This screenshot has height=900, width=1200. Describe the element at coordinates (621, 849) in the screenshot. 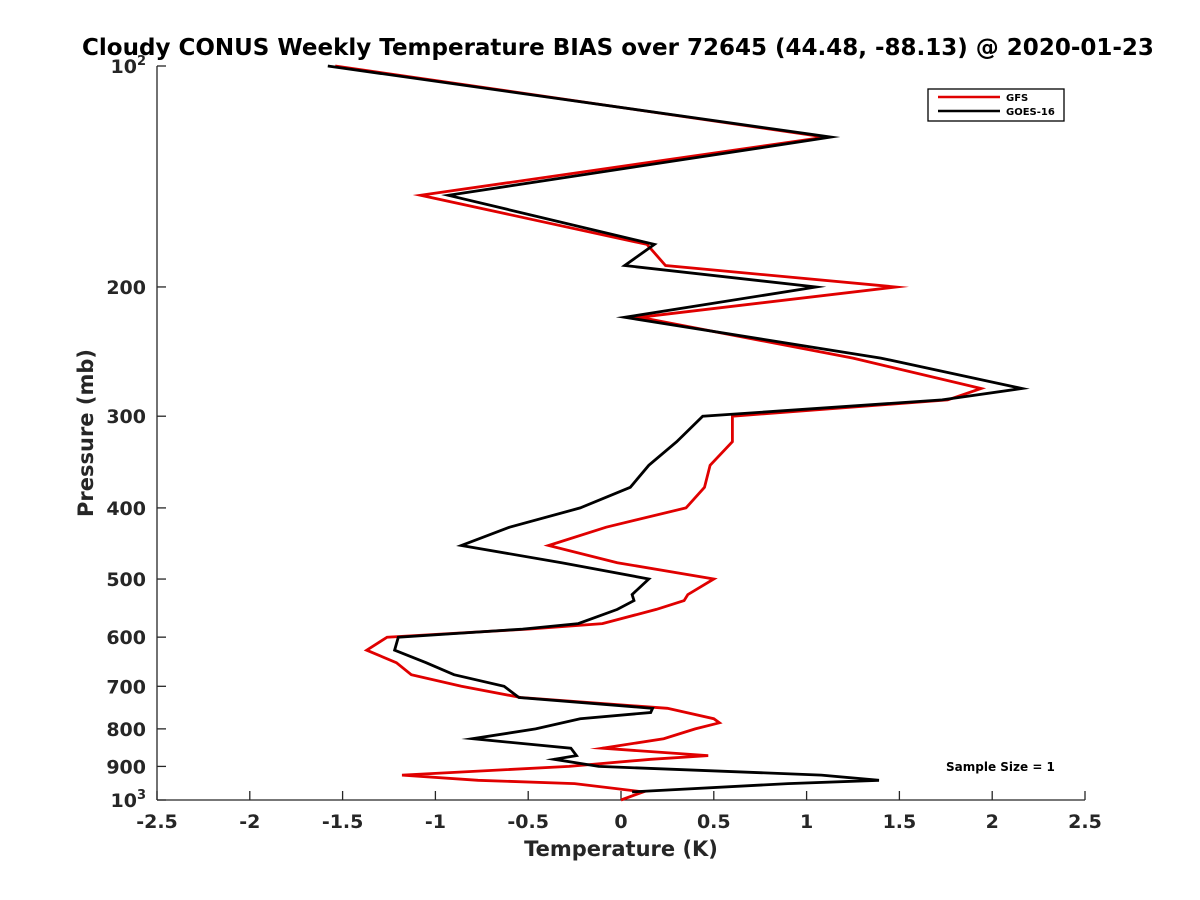

I see `x-axis-label: Temperature (K)` at that location.